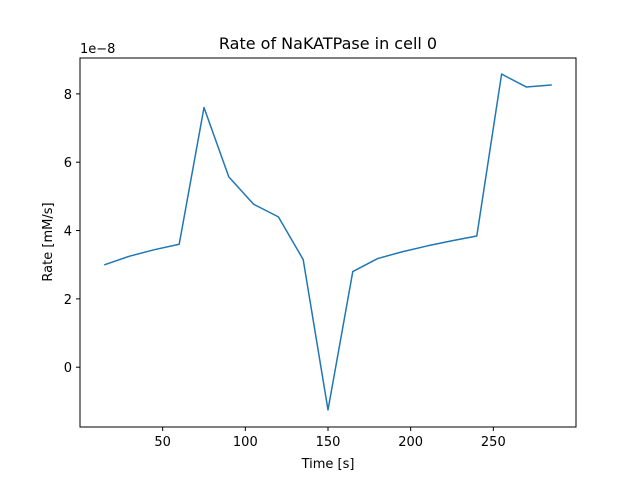 The height and width of the screenshot is (480, 640). I want to click on x-tick-label: 200, so click(410, 442).